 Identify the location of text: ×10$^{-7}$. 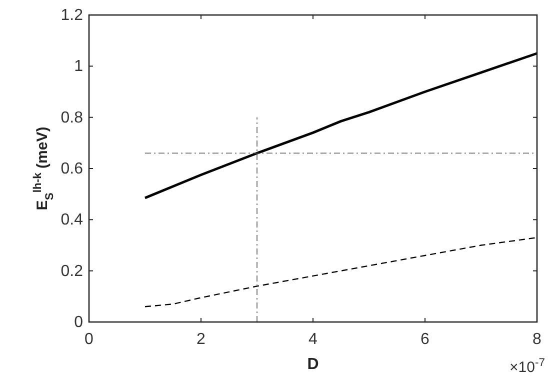
(527, 366).